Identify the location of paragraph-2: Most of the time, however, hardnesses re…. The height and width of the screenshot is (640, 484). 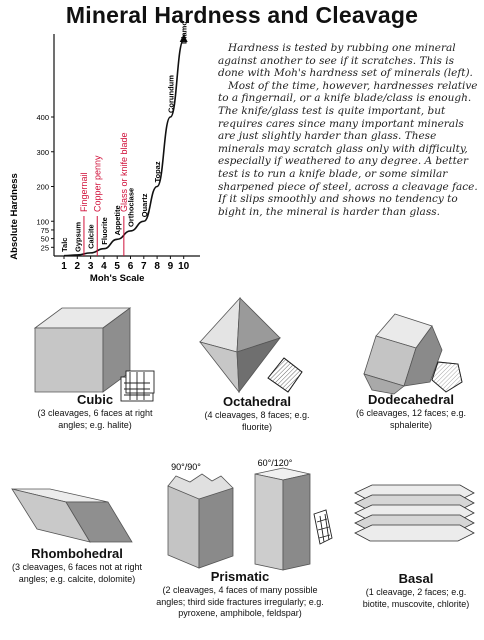
(348, 148).